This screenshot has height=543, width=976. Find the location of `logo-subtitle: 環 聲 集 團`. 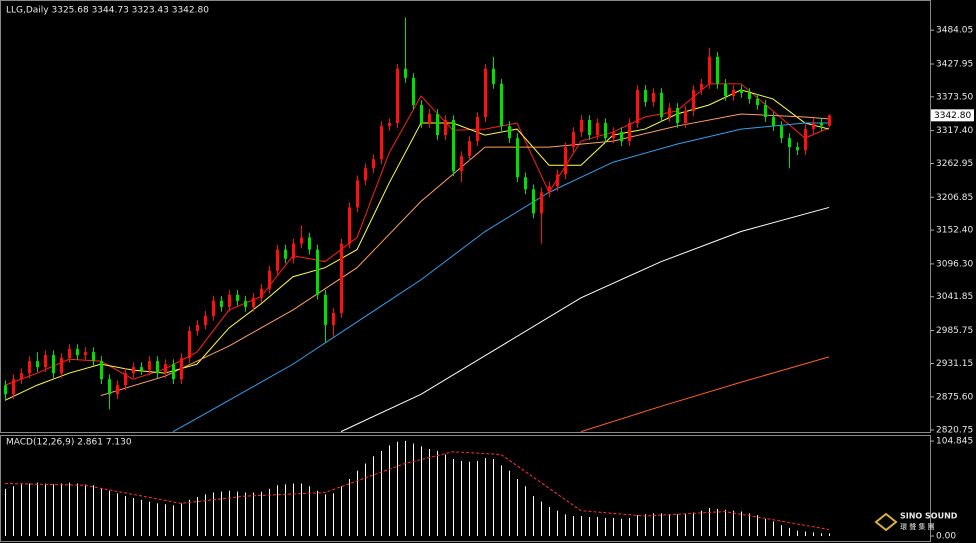

logo-subtitle: 環 聲 集 團 is located at coordinates (917, 526).